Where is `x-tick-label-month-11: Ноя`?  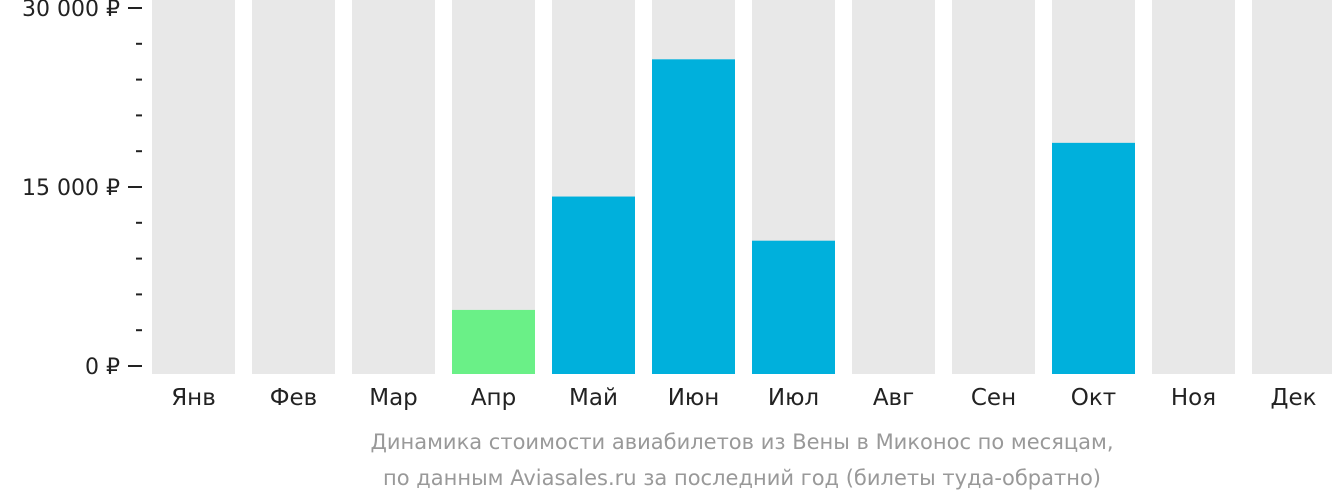 x-tick-label-month-11: Ноя is located at coordinates (1193, 398).